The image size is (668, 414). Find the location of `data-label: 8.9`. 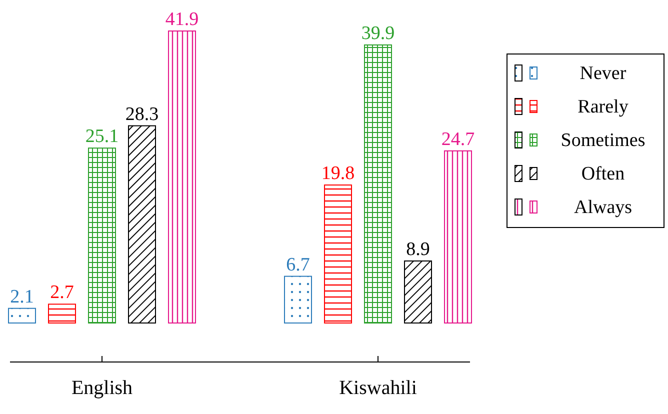

data-label: 8.9 is located at coordinates (418, 249).